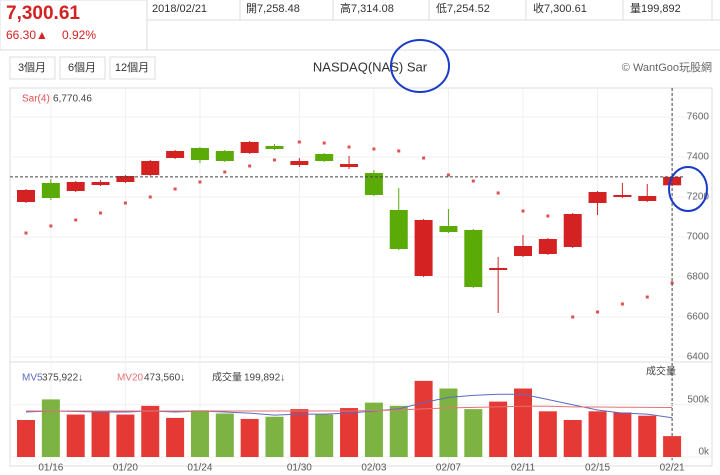 The width and height of the screenshot is (720, 475). What do you see at coordinates (463, 8) in the screenshot?
I see `low: 低7,254.52` at bounding box center [463, 8].